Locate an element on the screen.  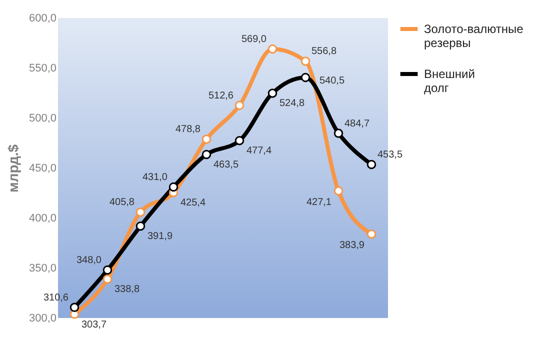
data-label: 478,8 is located at coordinates (188, 130).